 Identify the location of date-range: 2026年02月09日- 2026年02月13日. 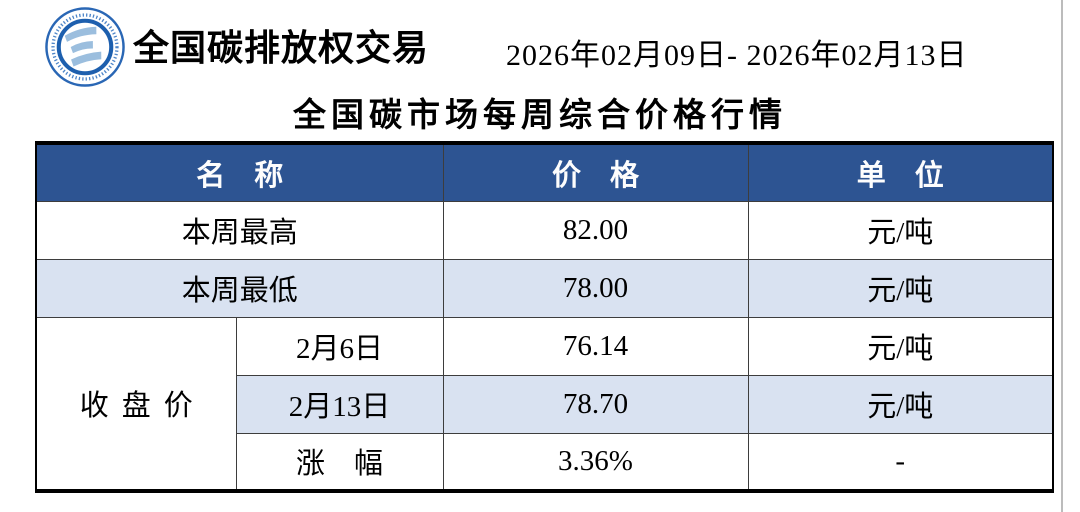
(737, 55).